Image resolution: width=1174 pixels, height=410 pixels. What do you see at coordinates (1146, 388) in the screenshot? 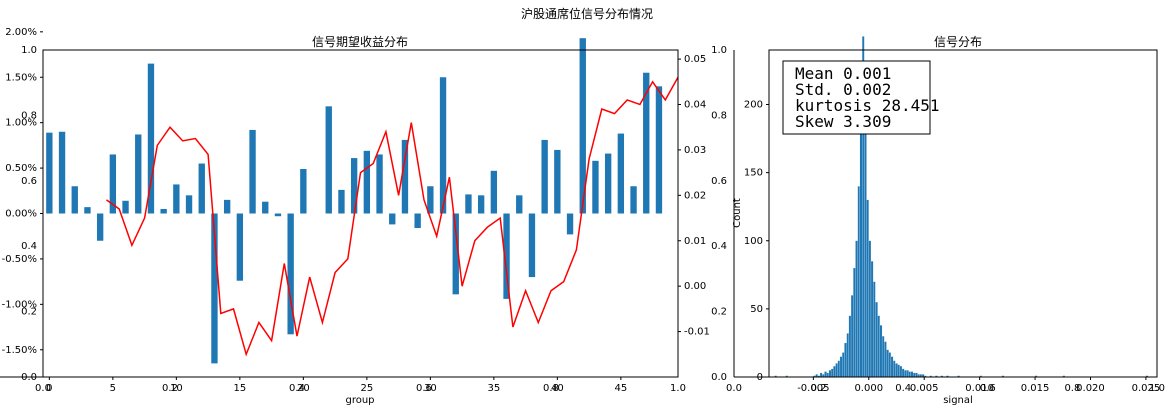
I see `signal-xtick-label: 0.025` at bounding box center [1146, 388].